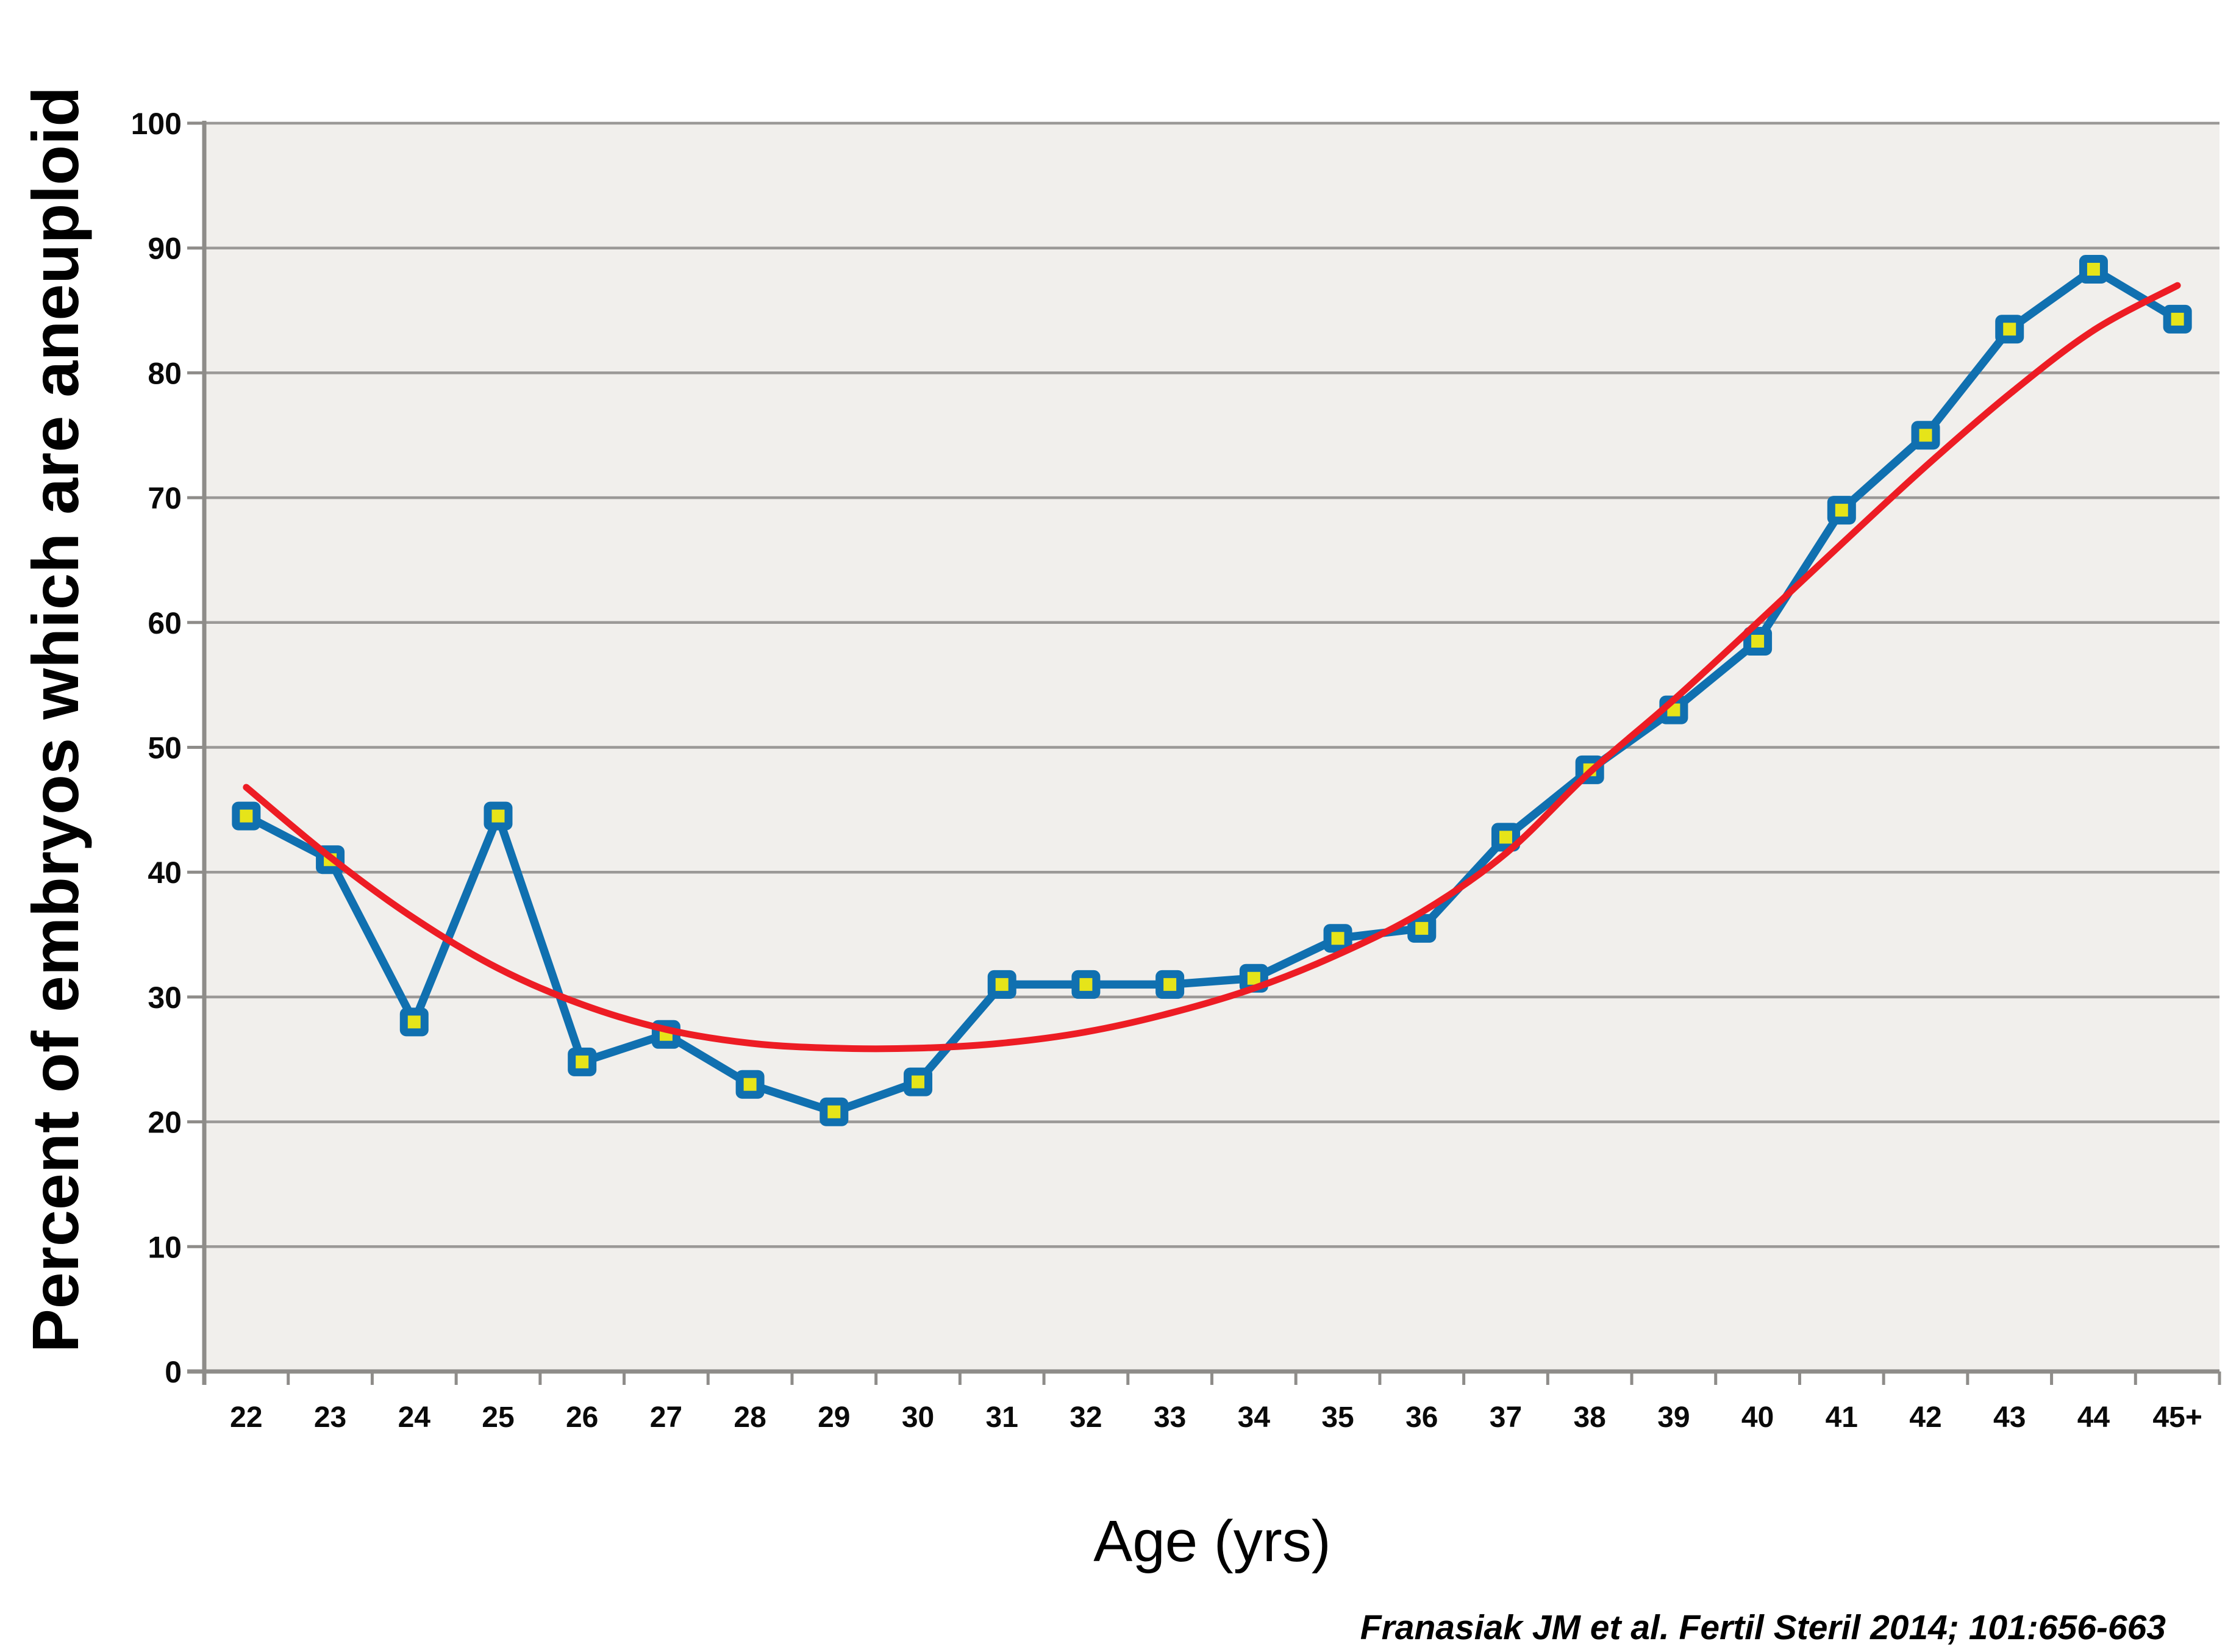  Describe the element at coordinates (173, 1372) in the screenshot. I see `y-tick-label-0: 0` at that location.